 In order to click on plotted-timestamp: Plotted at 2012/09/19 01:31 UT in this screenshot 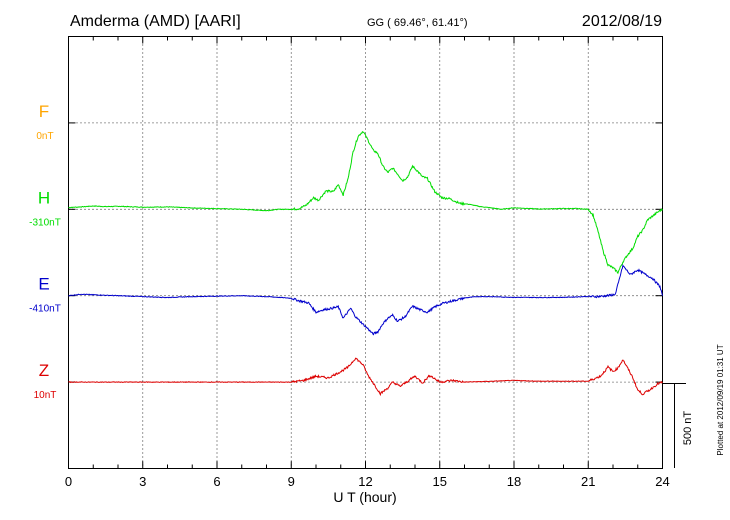, I will do `click(720, 399)`.